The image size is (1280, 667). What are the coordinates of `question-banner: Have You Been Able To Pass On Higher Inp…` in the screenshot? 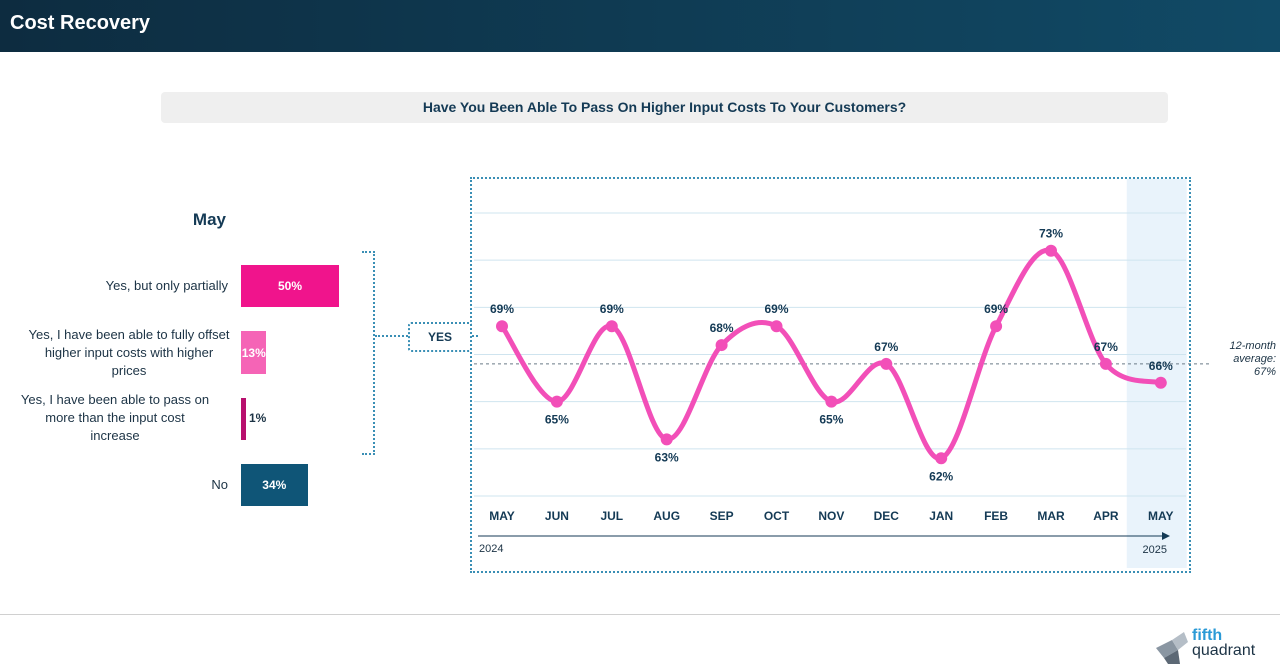 It's located at (664, 107).